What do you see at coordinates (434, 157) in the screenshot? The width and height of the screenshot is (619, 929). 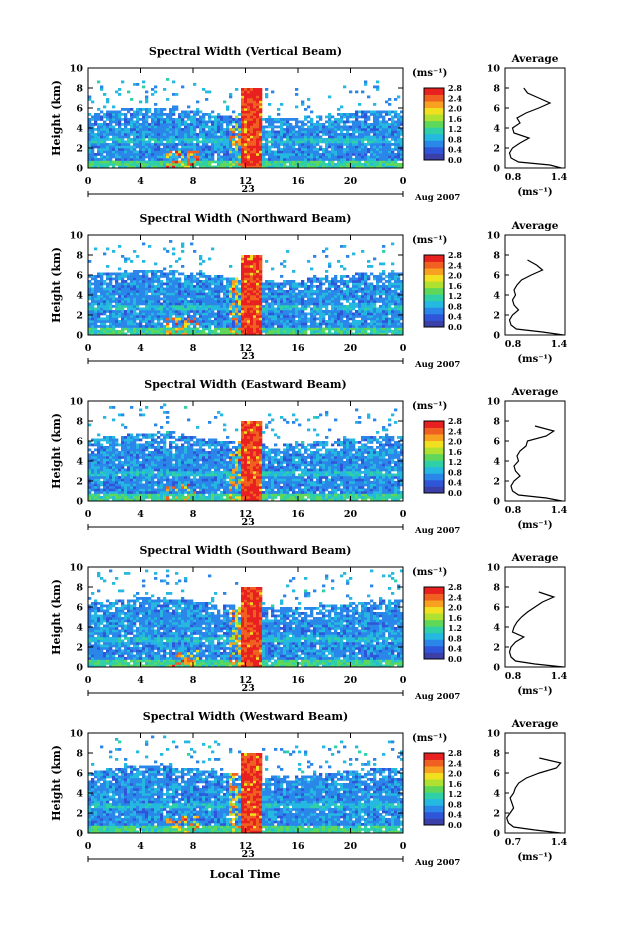 I see `colorbar-swatch` at bounding box center [434, 157].